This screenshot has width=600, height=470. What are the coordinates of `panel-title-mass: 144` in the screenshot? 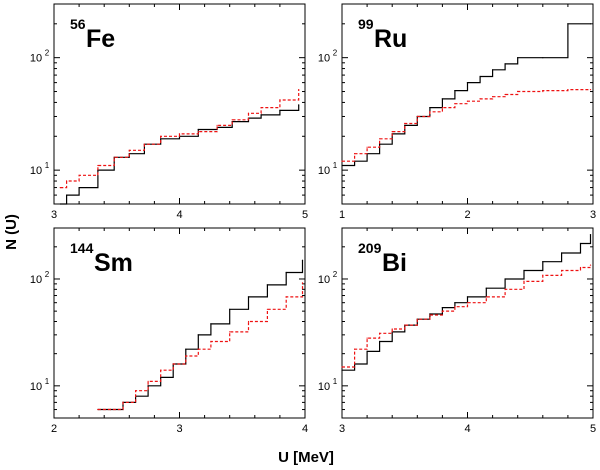 It's located at (82, 248).